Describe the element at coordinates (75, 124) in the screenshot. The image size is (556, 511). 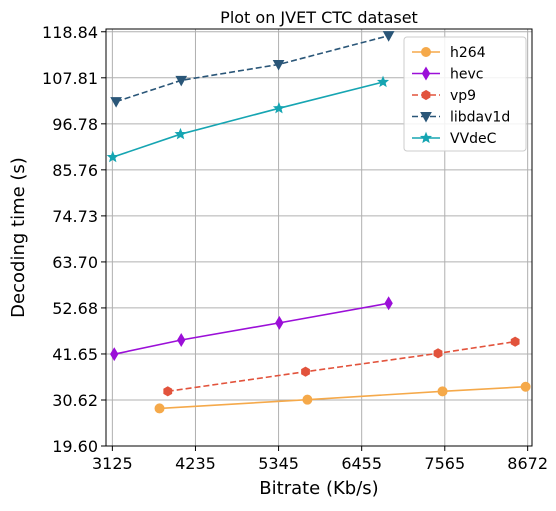
I see `y-tick-label: 96.78` at that location.